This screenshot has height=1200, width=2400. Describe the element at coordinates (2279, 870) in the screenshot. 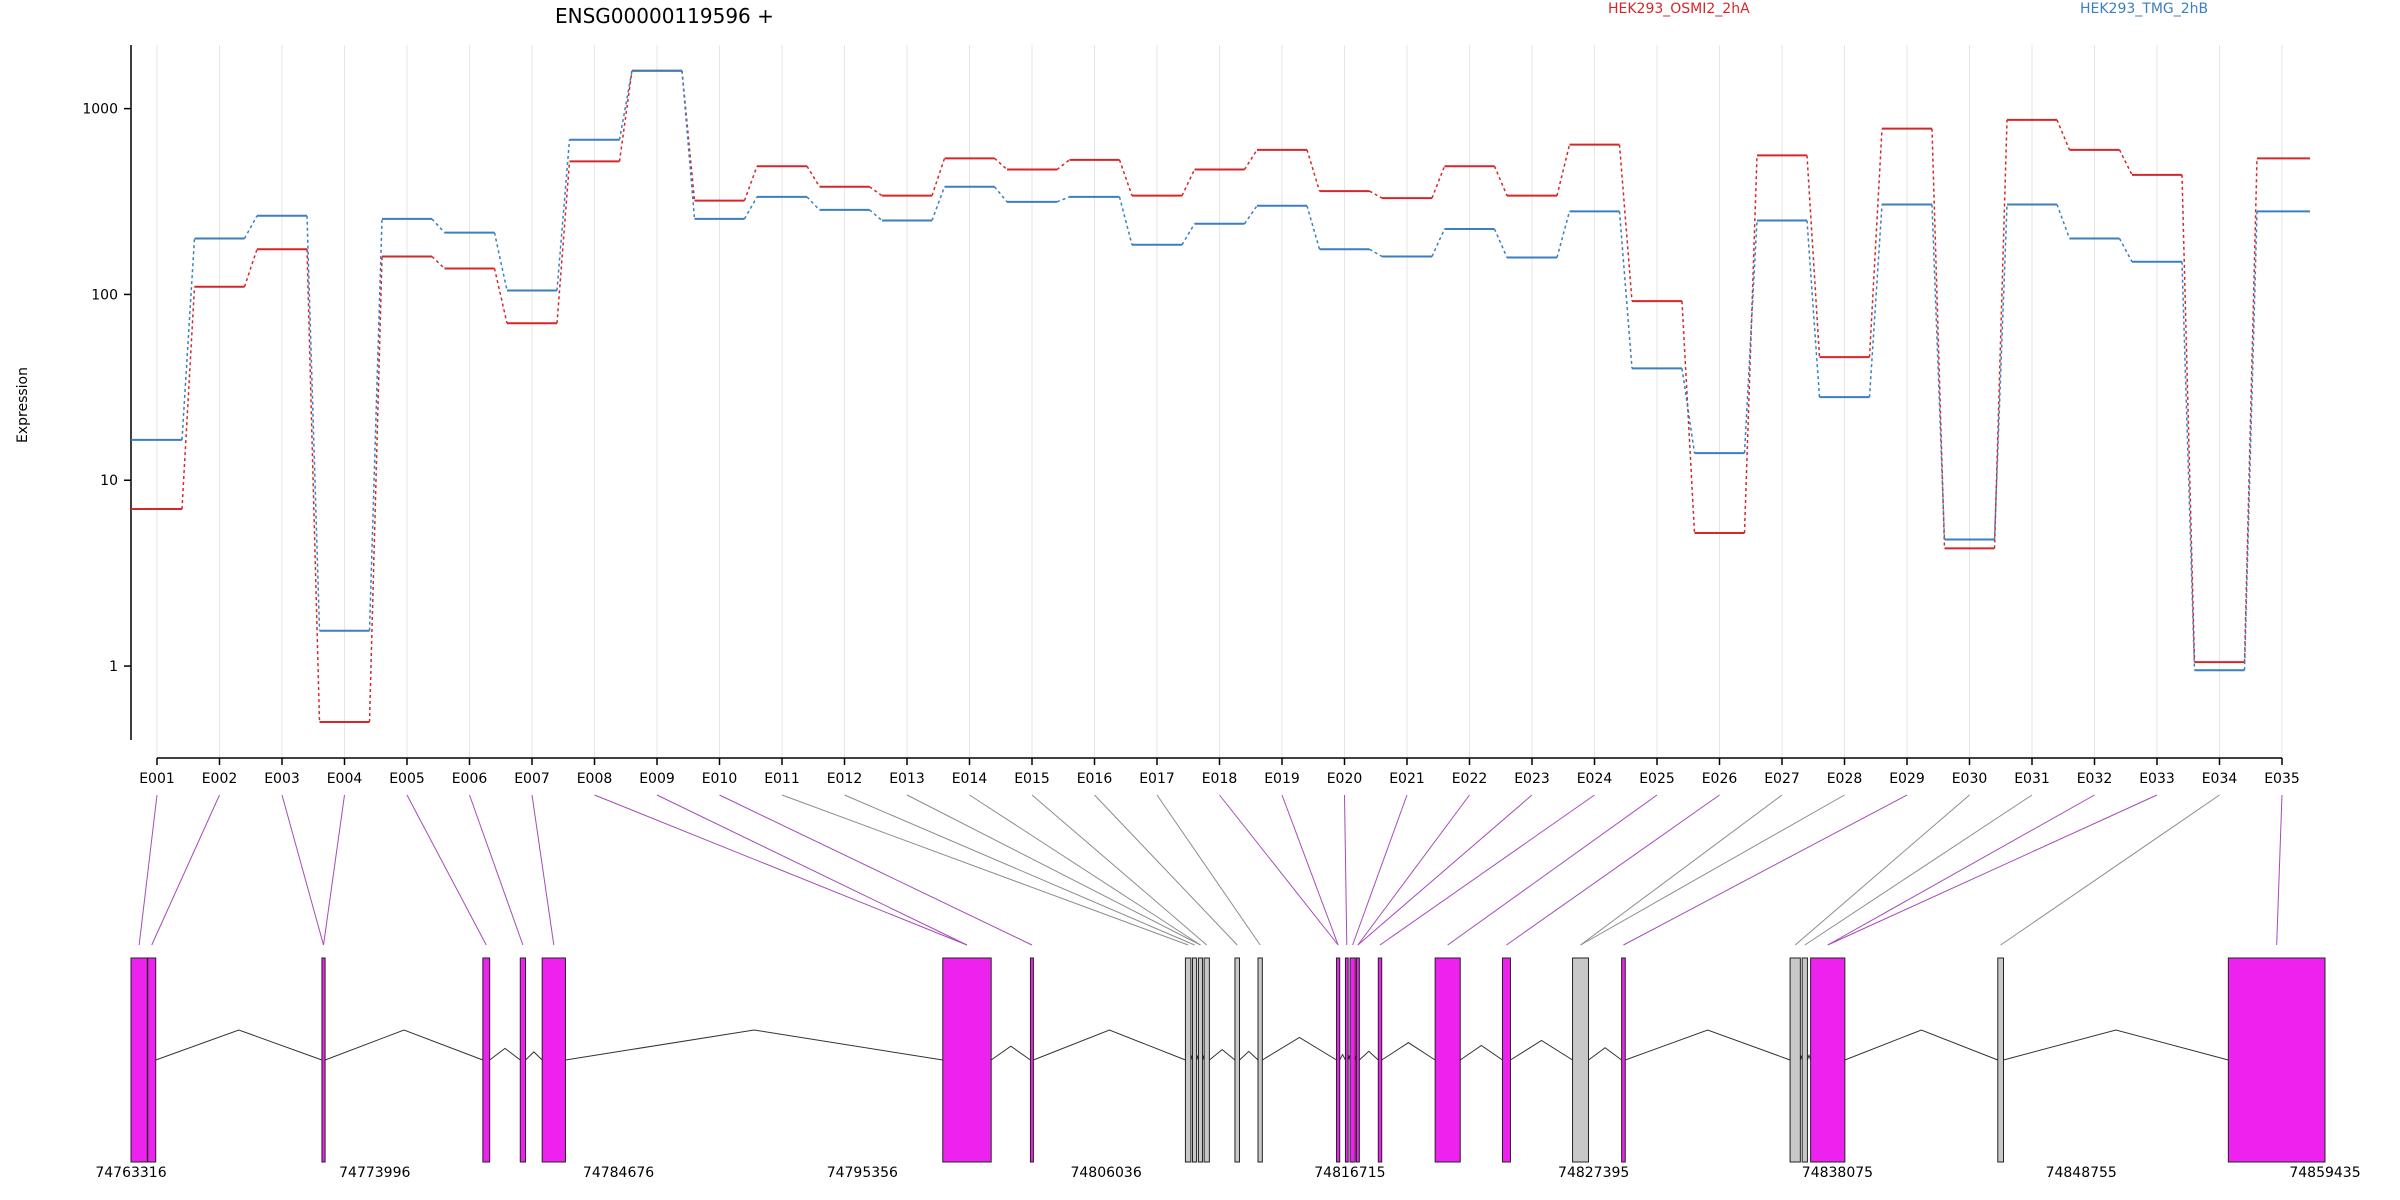

I see `exon-connector-e035` at that location.